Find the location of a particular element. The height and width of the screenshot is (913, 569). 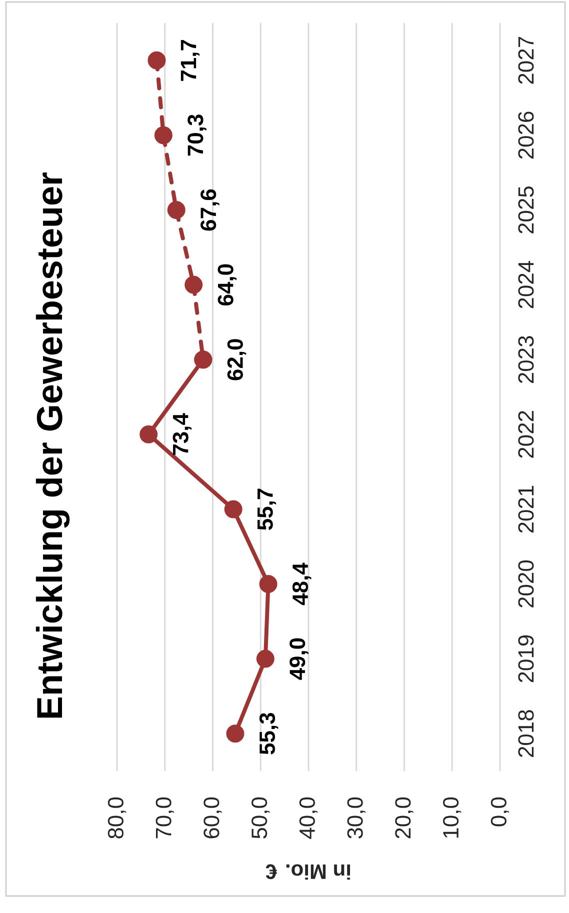

y-tick-label: 2019 is located at coordinates (526, 658).